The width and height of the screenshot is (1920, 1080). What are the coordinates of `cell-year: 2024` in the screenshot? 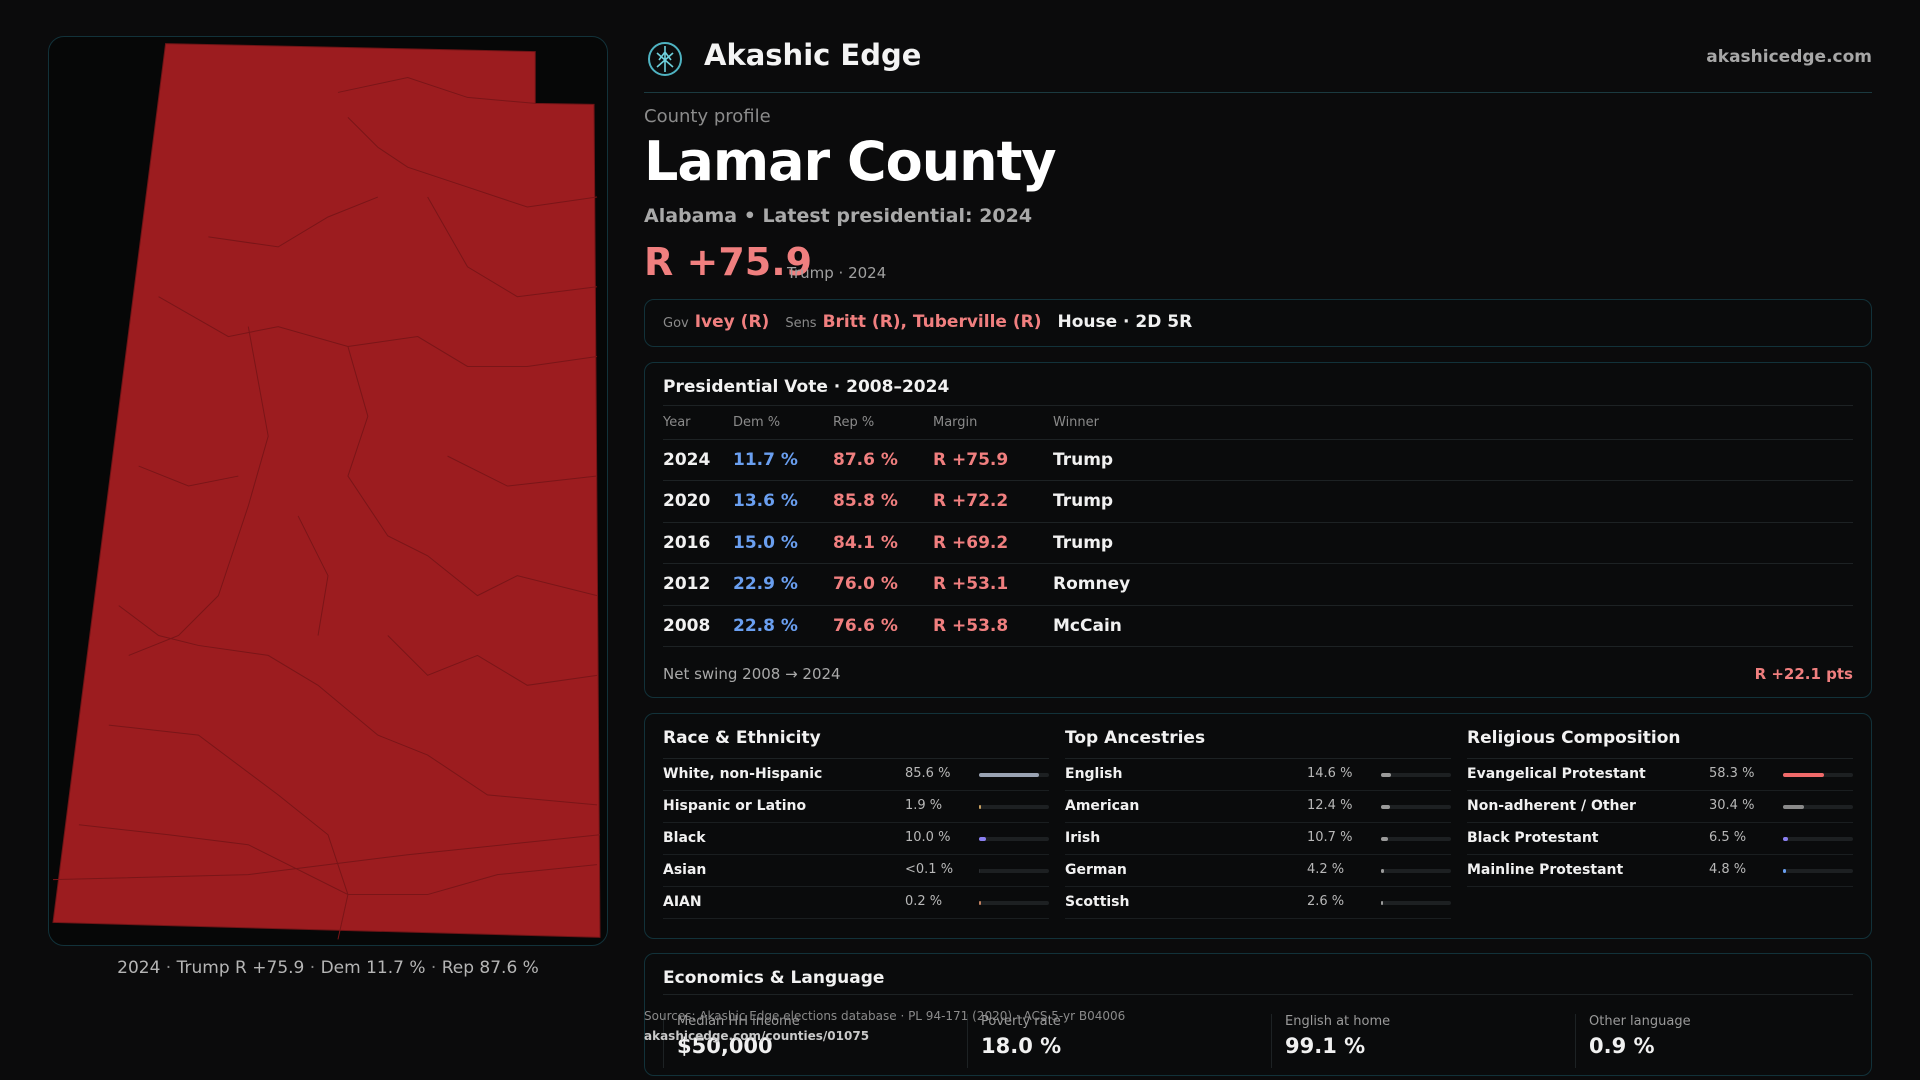 It's located at (698, 460).